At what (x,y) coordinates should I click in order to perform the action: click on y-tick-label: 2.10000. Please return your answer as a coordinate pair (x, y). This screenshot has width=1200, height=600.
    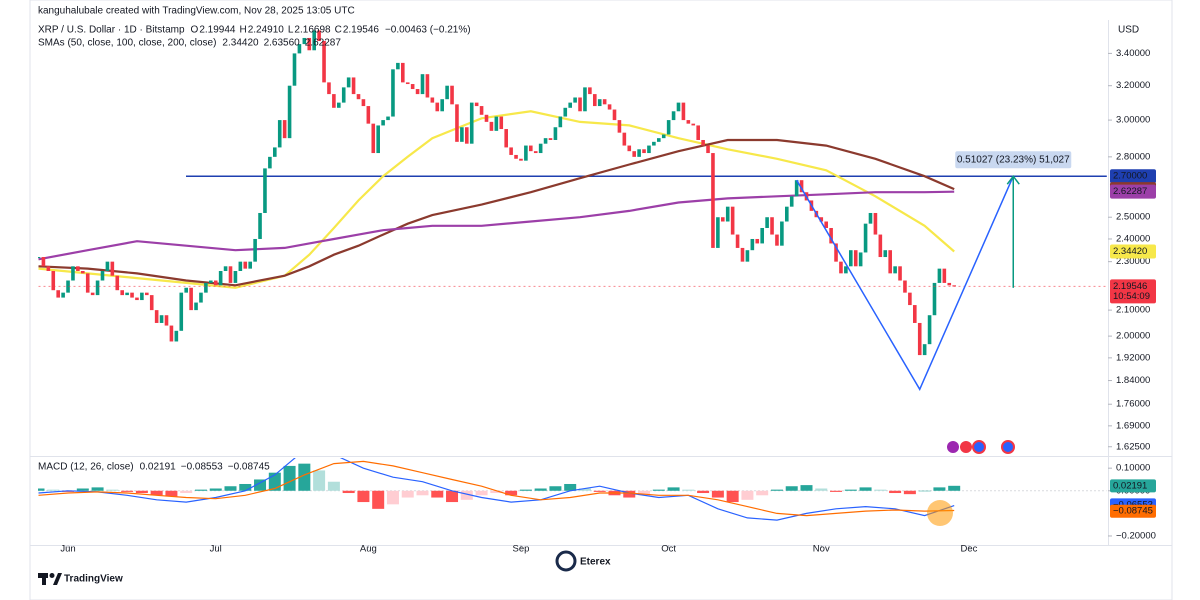
    Looking at the image, I should click on (1133, 310).